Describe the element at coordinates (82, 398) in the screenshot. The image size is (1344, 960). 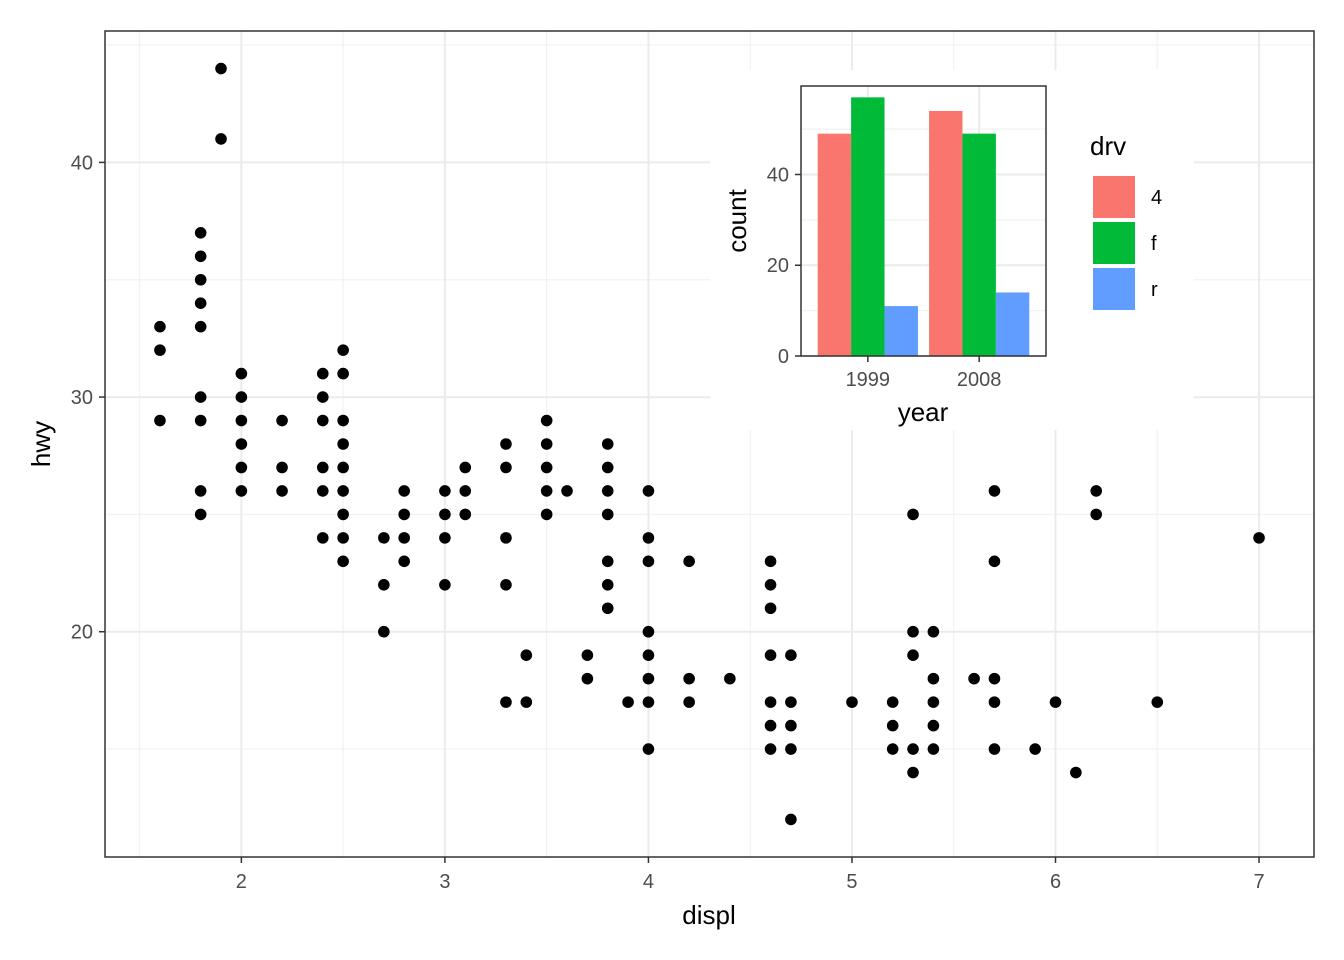
I see `main-y-tick-label: 30` at that location.